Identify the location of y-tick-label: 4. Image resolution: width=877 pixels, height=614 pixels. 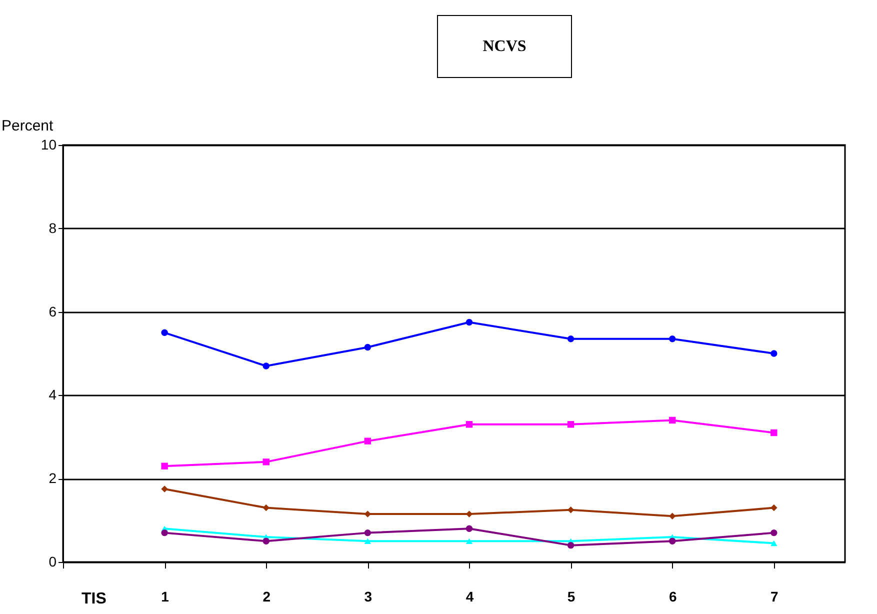
(52, 394).